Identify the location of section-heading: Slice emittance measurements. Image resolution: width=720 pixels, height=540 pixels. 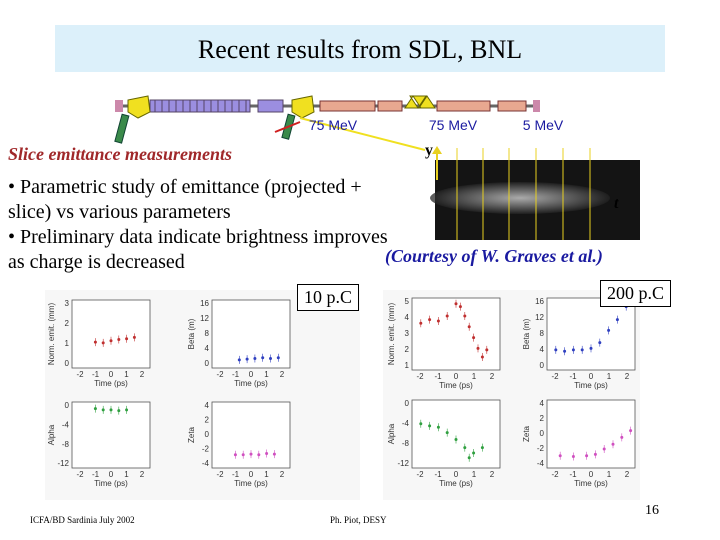
(120, 154).